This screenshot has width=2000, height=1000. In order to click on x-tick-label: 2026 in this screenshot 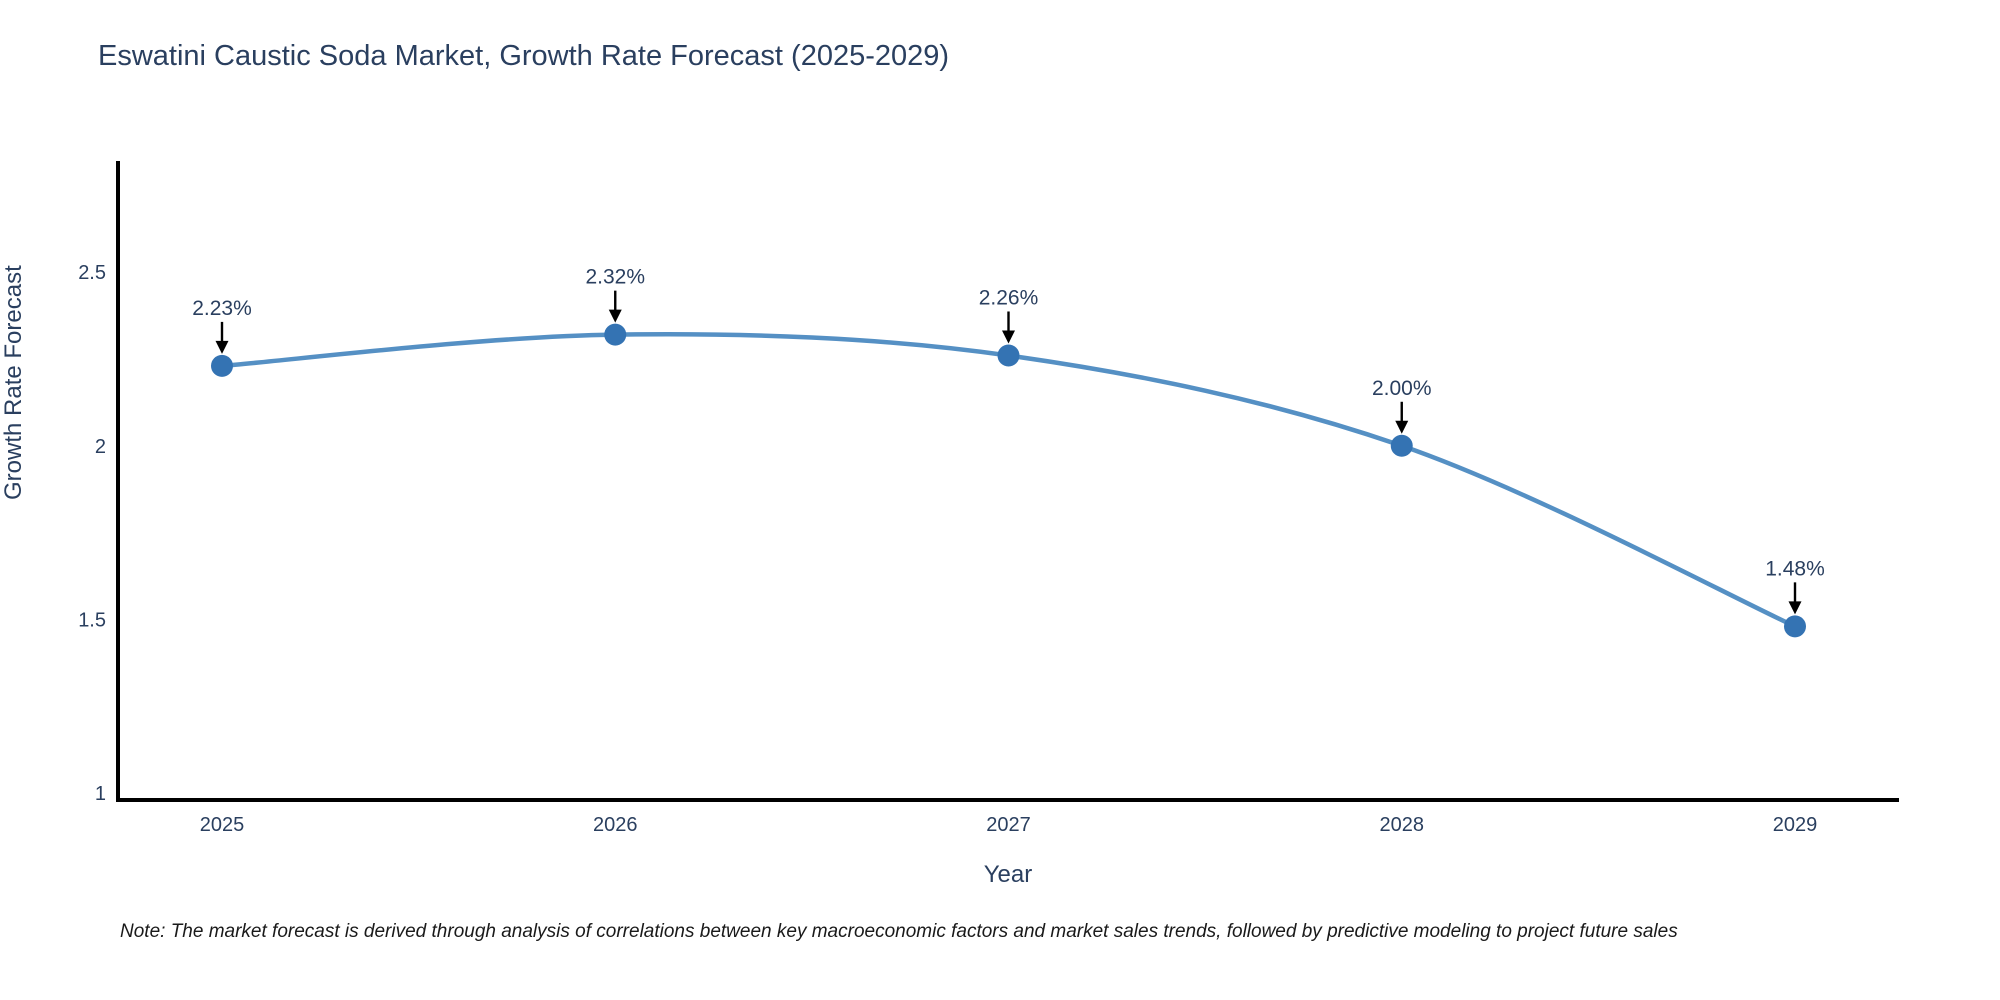, I will do `click(615, 825)`.